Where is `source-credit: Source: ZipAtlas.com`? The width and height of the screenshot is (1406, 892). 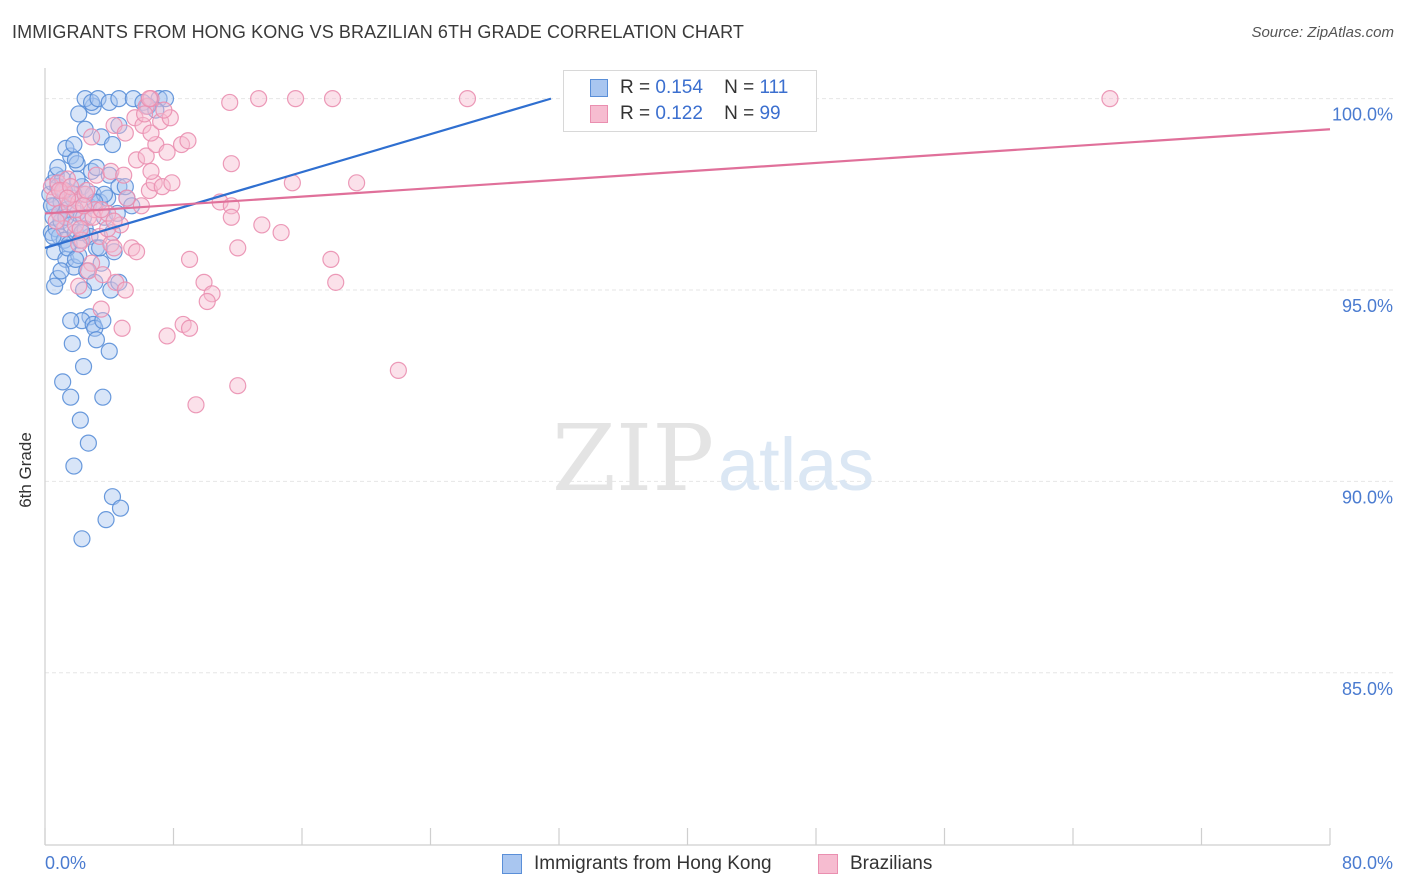 source-credit: Source: ZipAtlas.com is located at coordinates (1322, 32).